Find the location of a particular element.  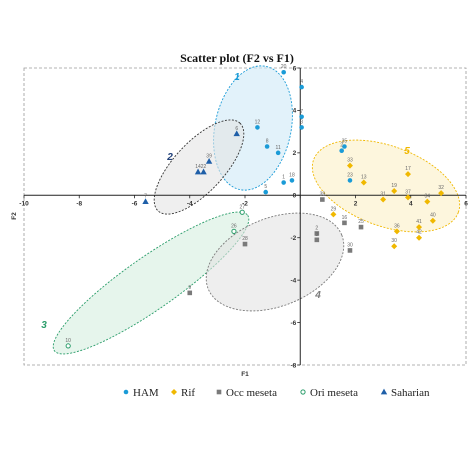

y-tick-label: -4 is located at coordinates (293, 280).